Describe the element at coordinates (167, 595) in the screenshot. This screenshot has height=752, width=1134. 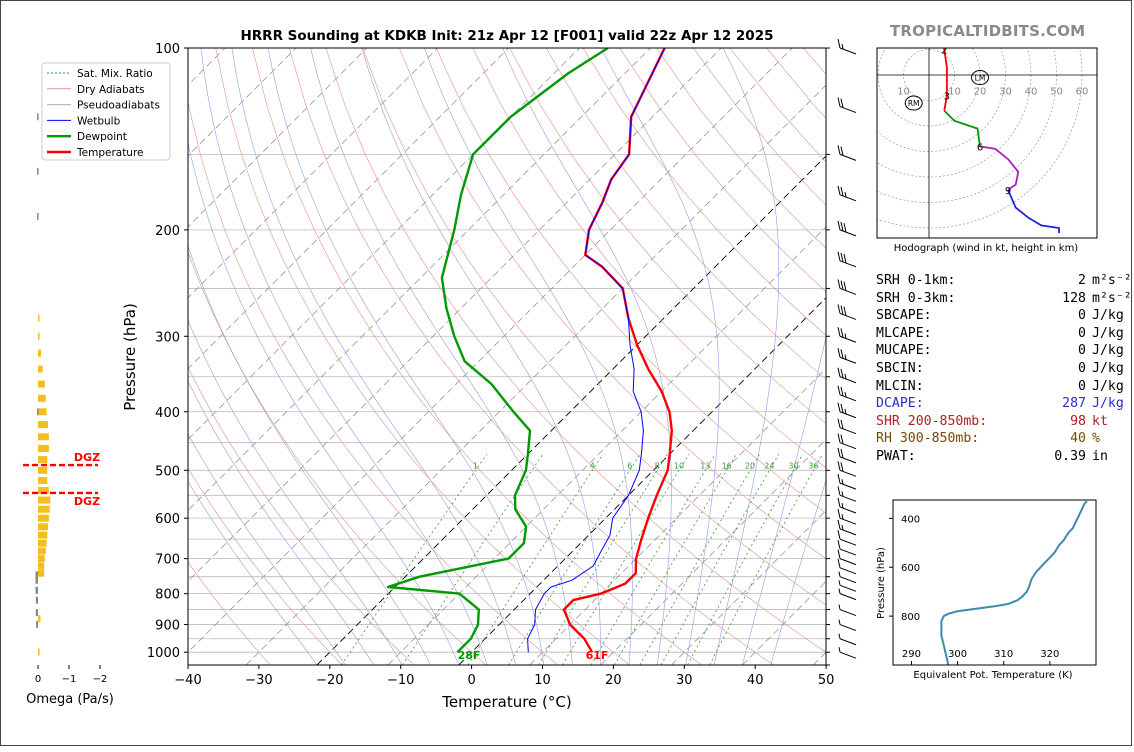
I see `y-tick-label: 800` at that location.